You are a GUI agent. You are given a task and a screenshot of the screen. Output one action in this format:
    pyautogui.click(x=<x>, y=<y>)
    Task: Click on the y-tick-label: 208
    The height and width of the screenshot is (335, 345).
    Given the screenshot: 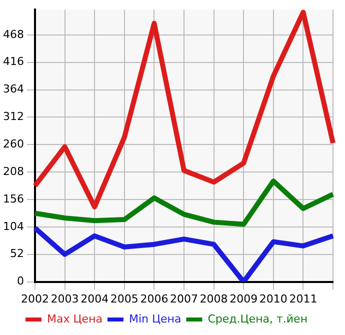 What is the action you would take?
    pyautogui.click(x=13, y=171)
    